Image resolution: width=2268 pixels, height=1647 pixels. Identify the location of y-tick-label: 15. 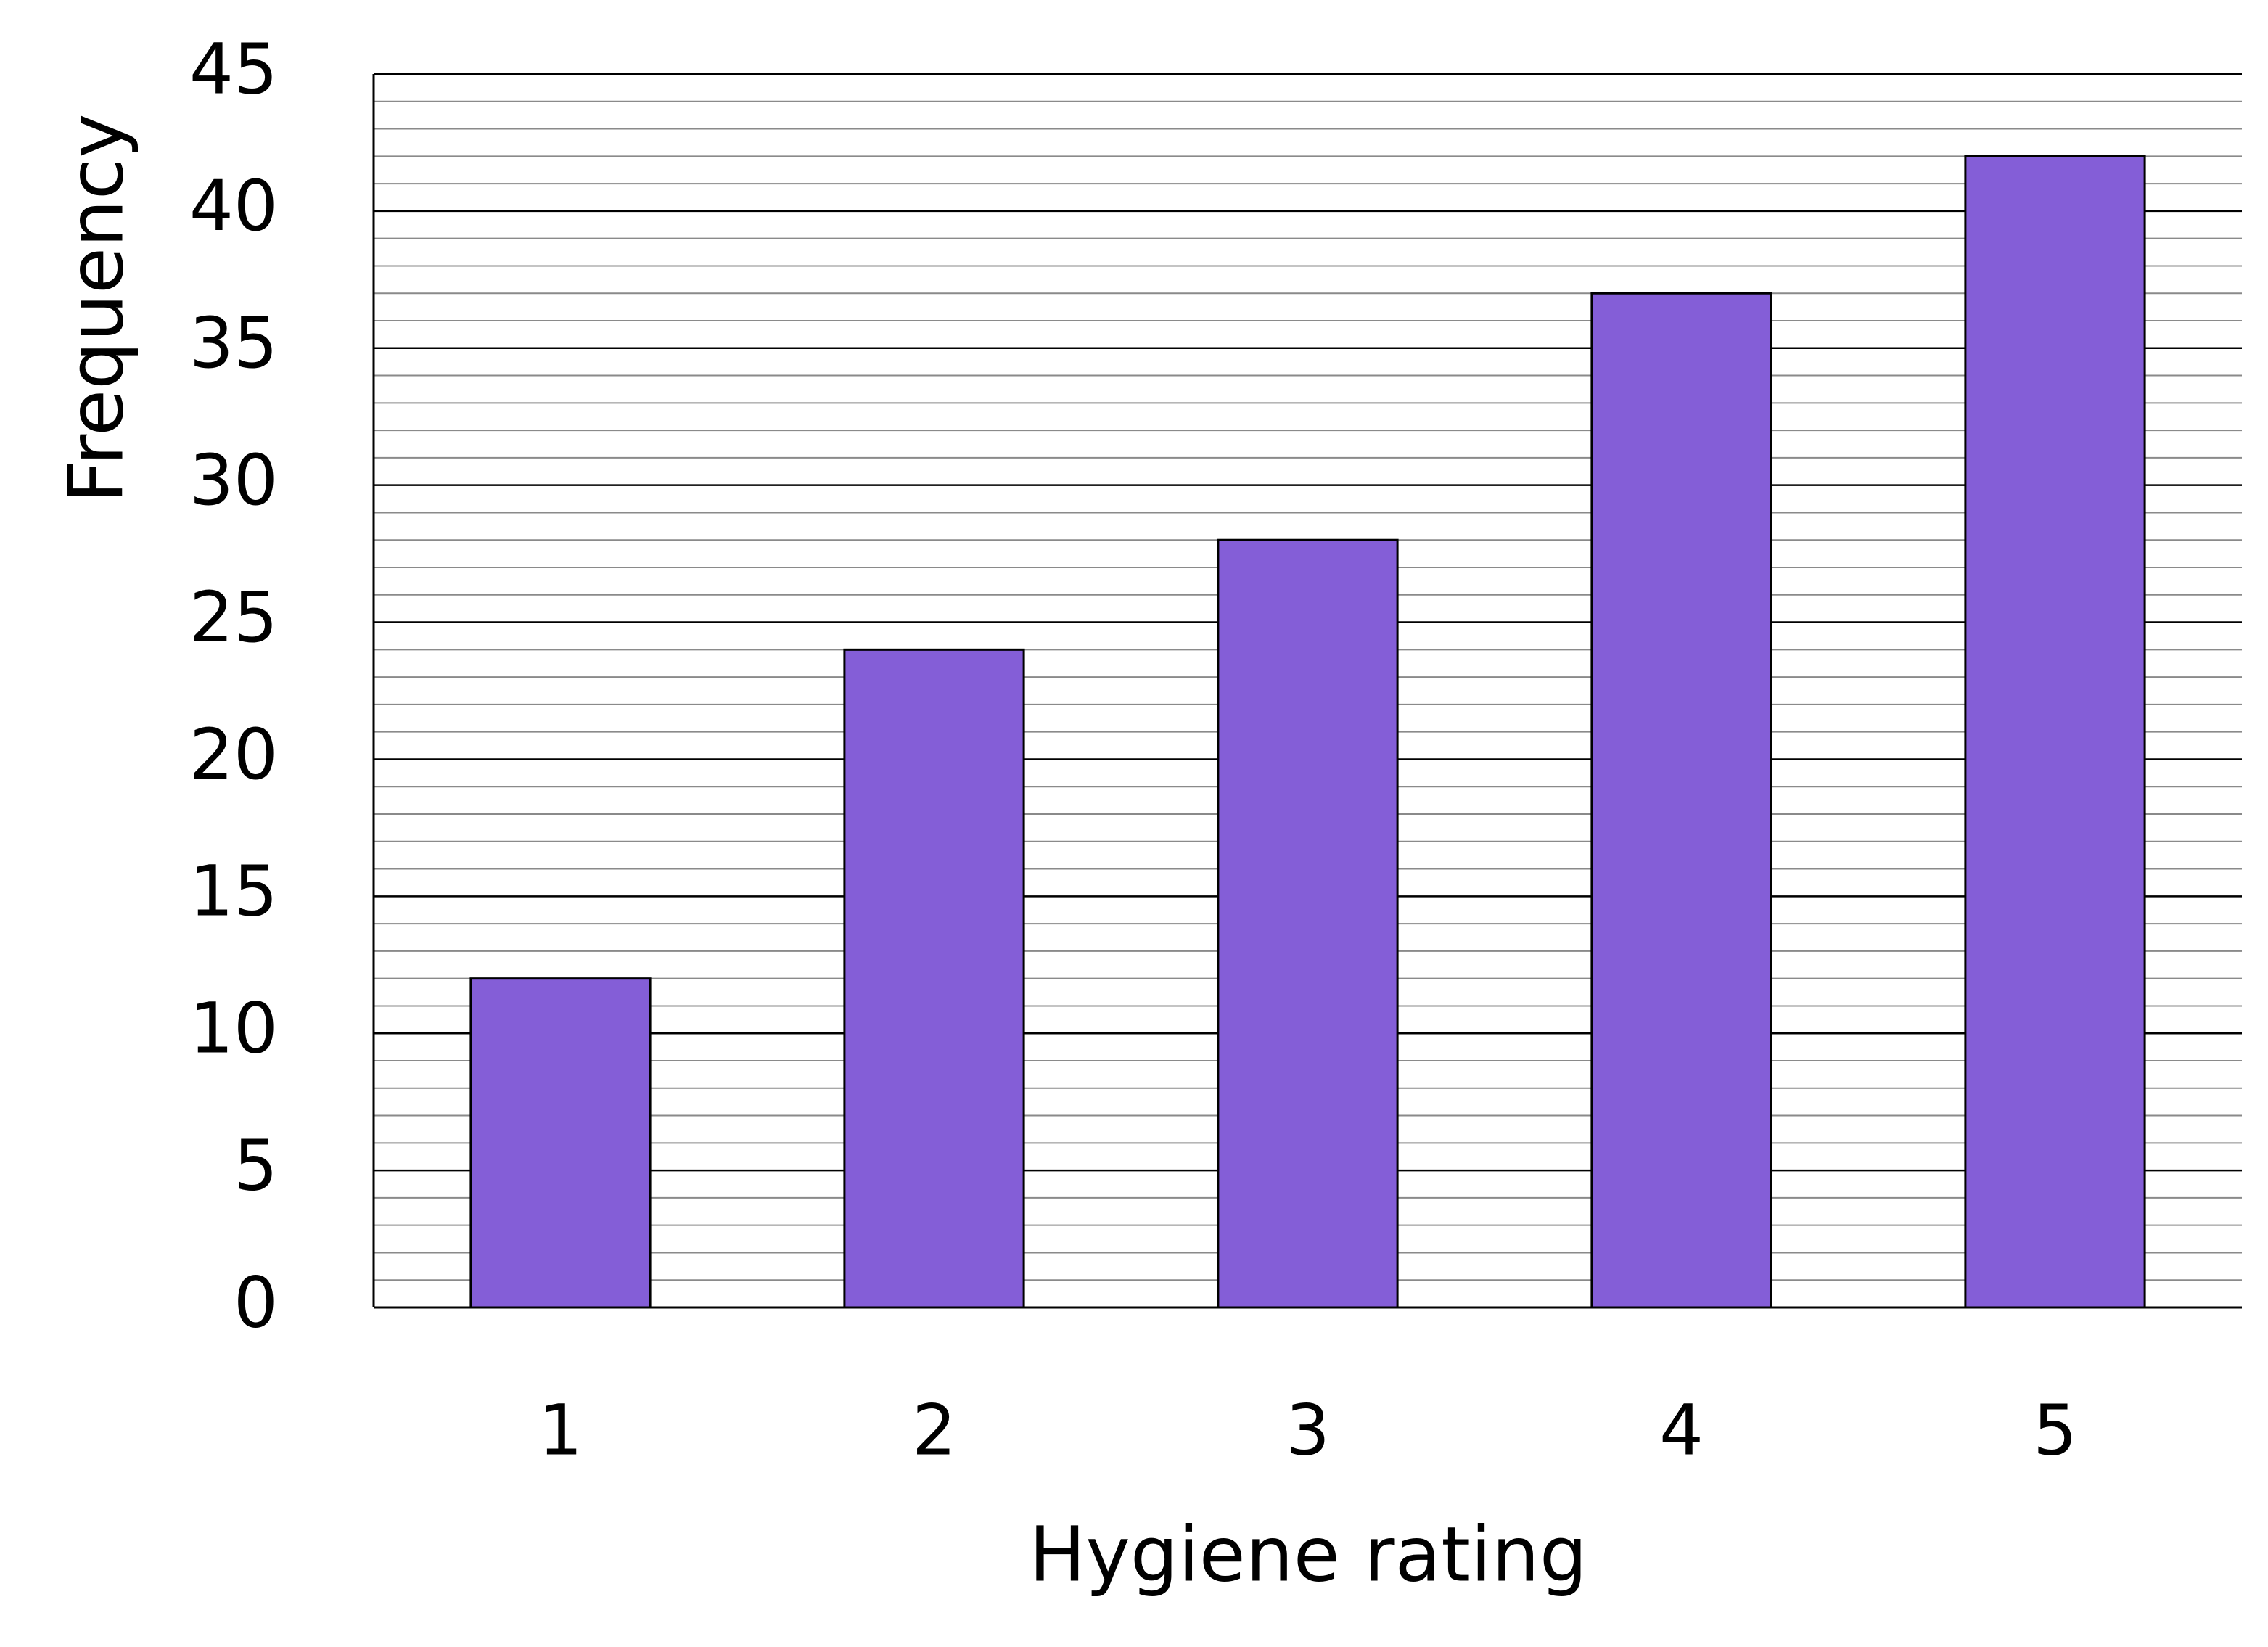
(234, 891).